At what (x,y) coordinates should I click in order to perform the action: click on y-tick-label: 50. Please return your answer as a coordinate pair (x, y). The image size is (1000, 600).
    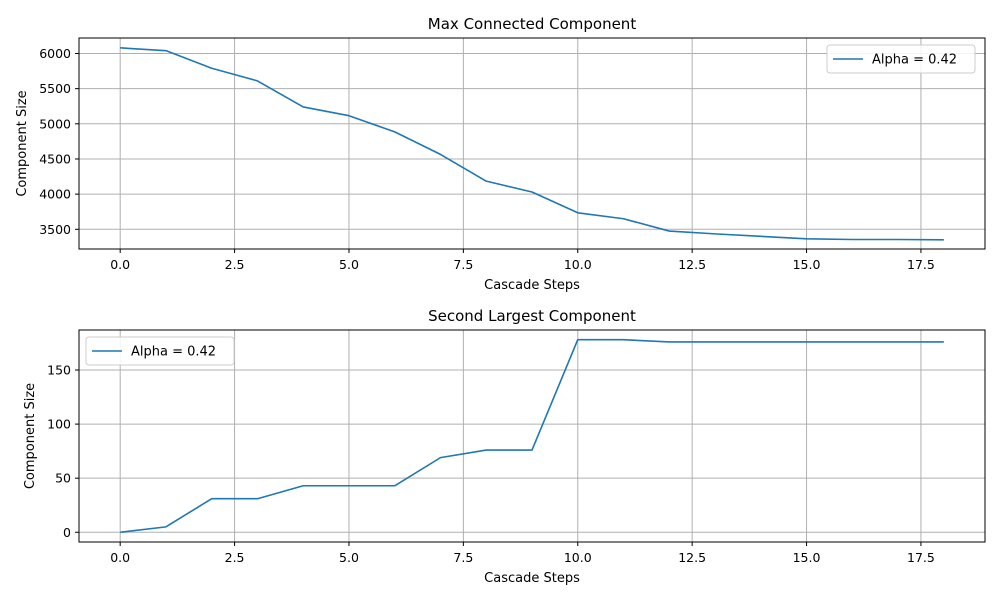
    Looking at the image, I should click on (63, 478).